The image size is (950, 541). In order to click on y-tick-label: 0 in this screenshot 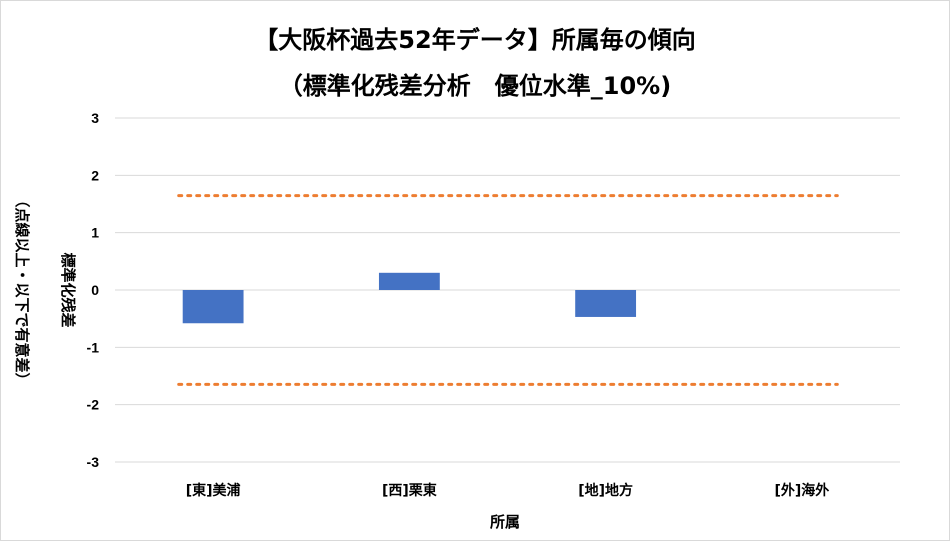, I will do `click(95, 290)`.